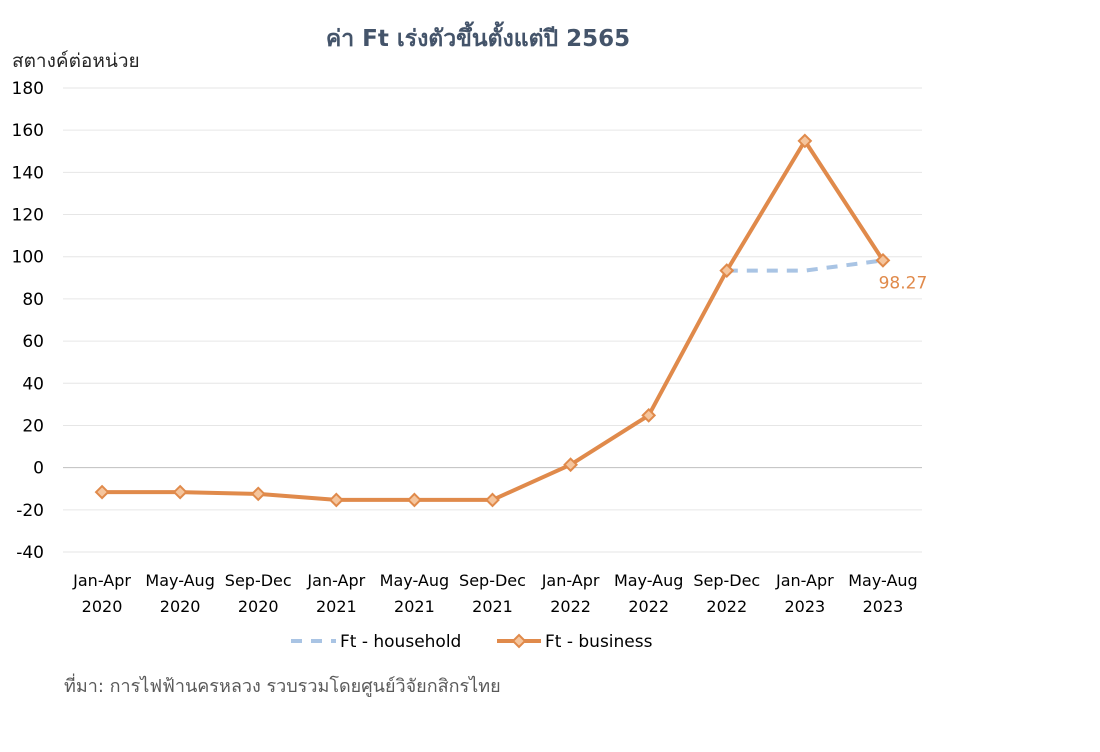 This screenshot has height=752, width=1100. What do you see at coordinates (33, 342) in the screenshot?
I see `y-tick-label: 60` at bounding box center [33, 342].